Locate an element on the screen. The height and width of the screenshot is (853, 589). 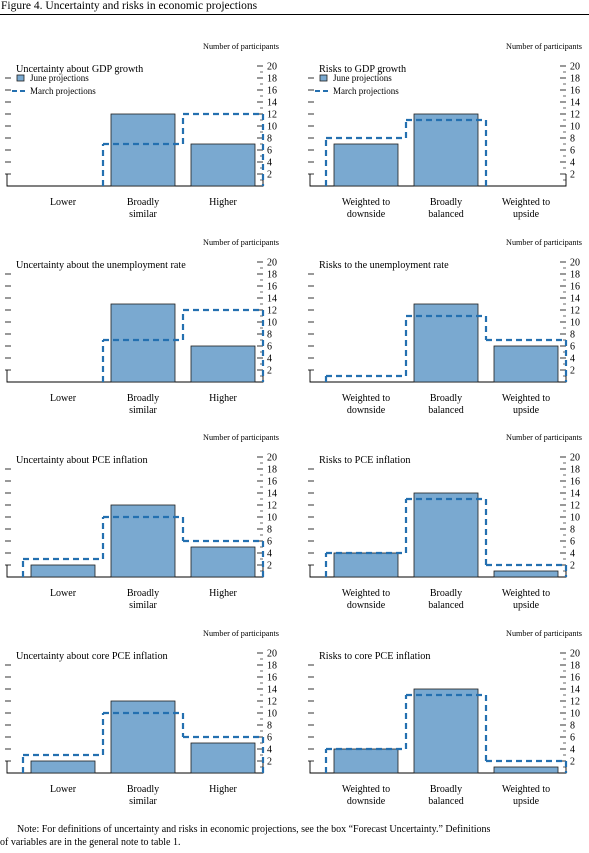
legend-swatch-june is located at coordinates (20, 78).